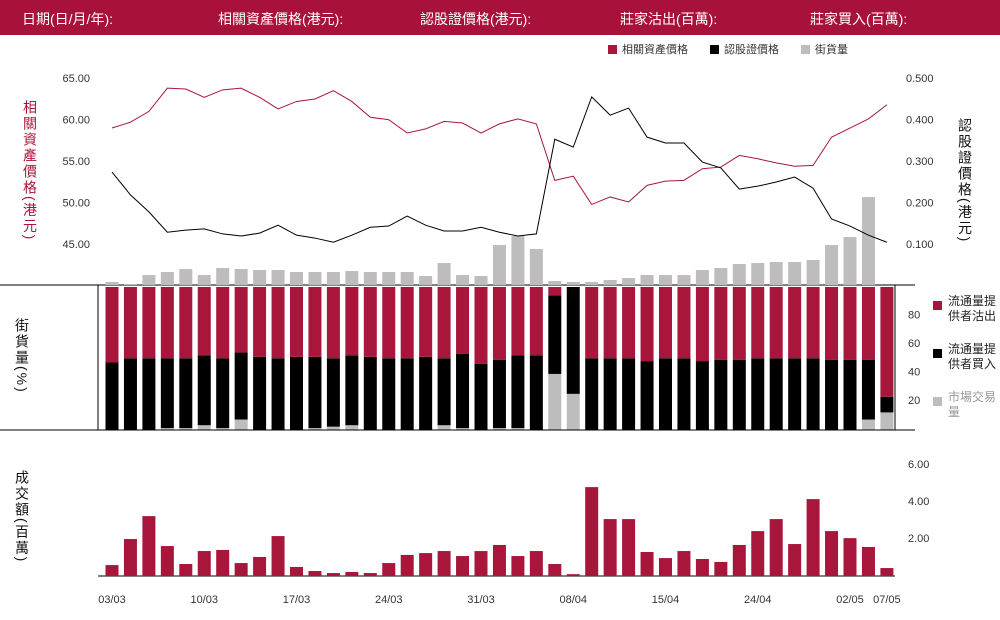 Image resolution: width=1000 pixels, height=620 pixels. What do you see at coordinates (481, 600) in the screenshot?
I see `x-tick-label: 31/03` at bounding box center [481, 600].